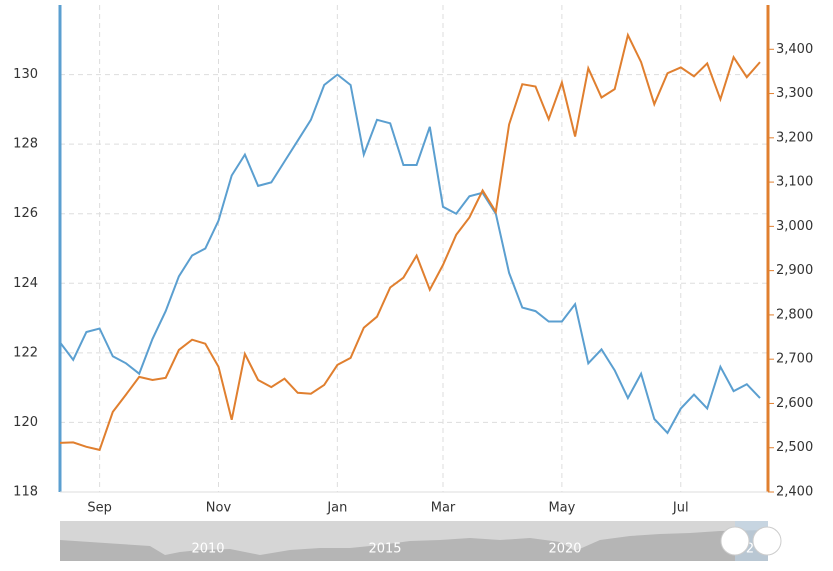 The image size is (833, 571). I want to click on y-tick-label: 124, so click(25, 283).